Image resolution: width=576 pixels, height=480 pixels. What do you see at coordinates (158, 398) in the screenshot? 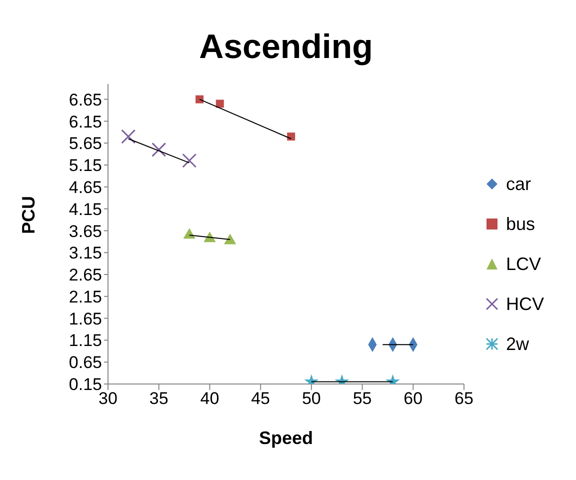
I see `x-tick-label: 35` at bounding box center [158, 398].